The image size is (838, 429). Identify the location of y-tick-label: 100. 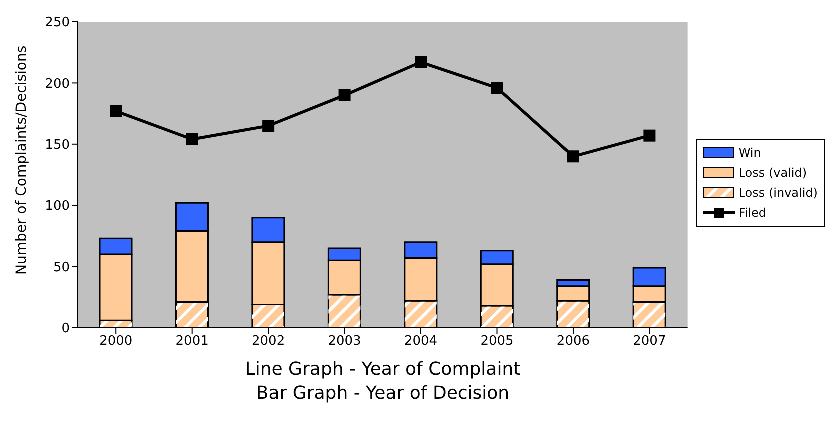
(57, 206).